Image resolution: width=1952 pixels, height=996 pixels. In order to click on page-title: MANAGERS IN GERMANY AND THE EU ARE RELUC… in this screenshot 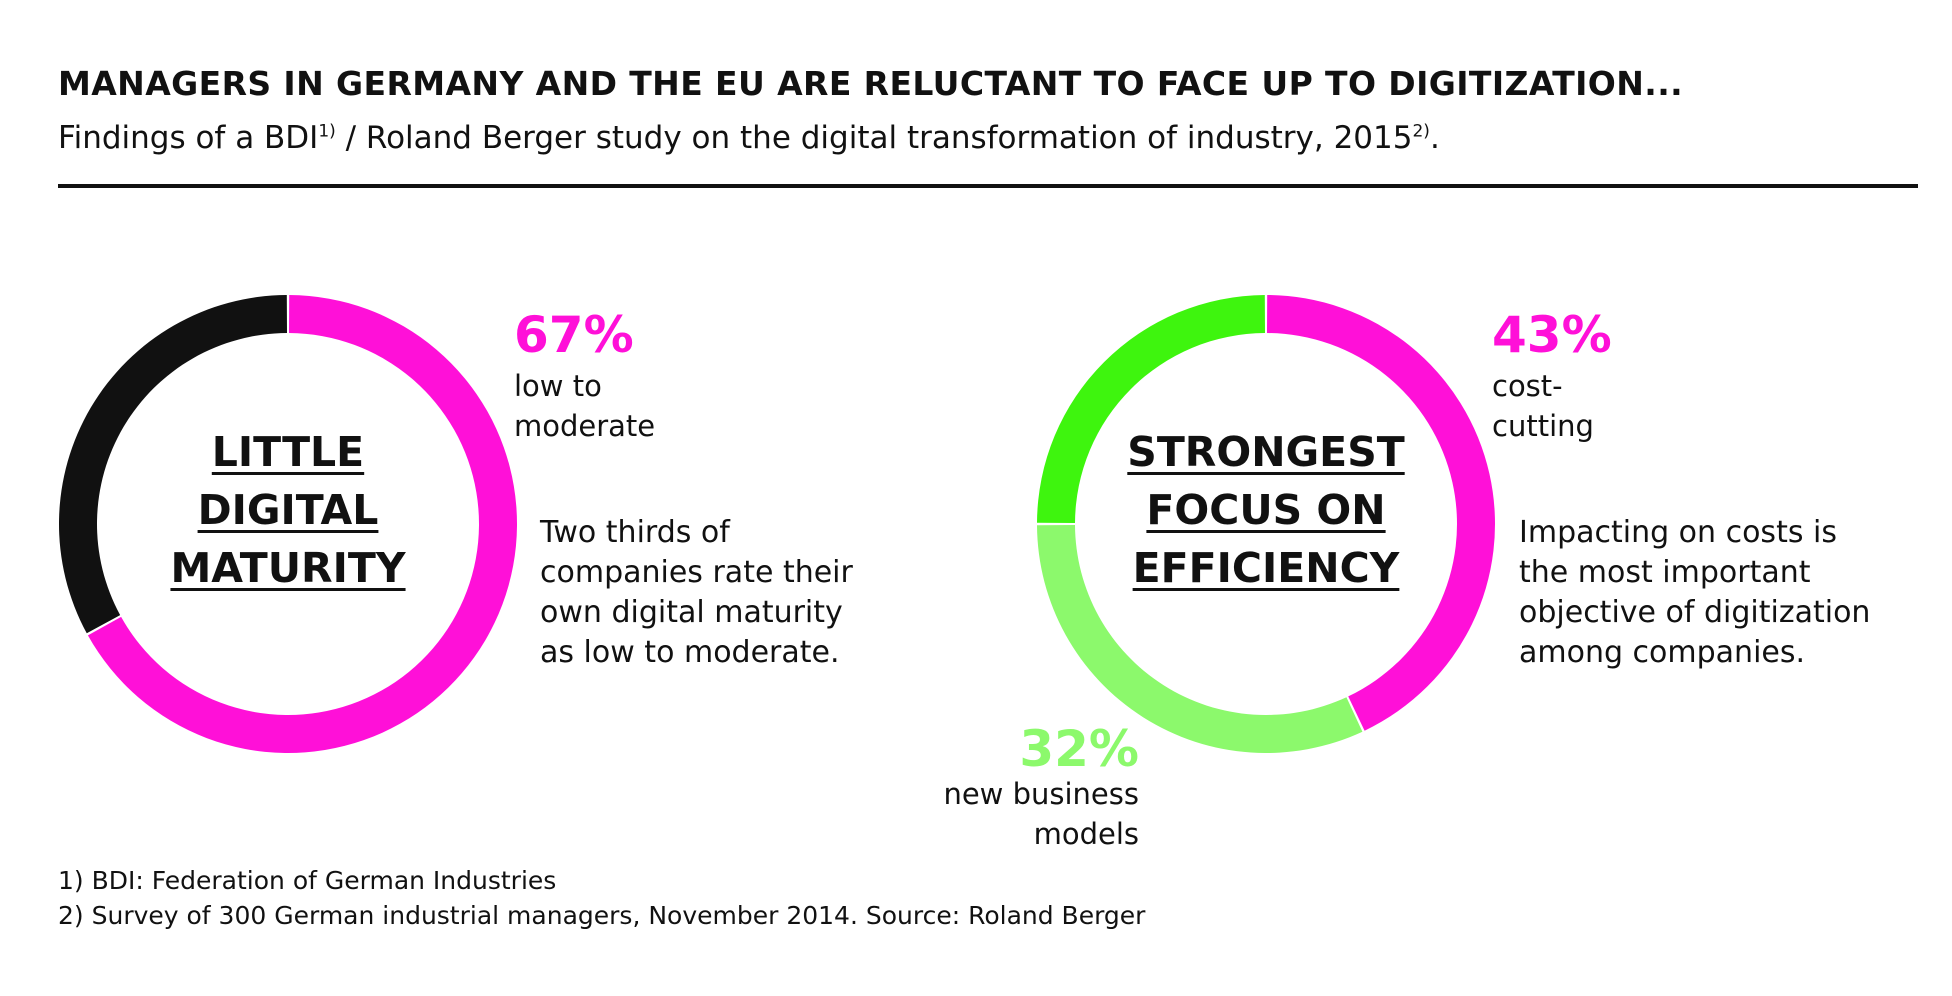, I will do `click(871, 83)`.